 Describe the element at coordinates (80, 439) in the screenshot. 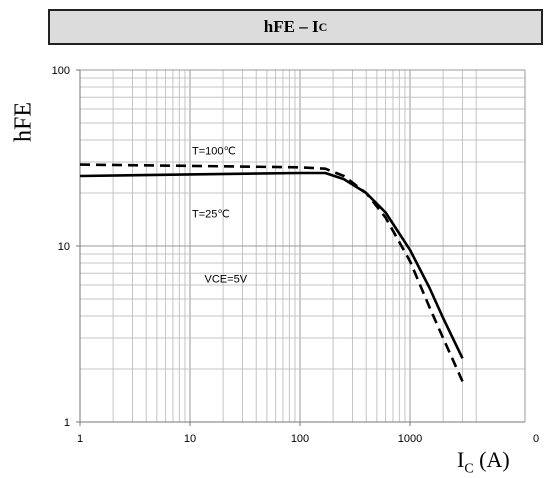

I see `x-tick-label: 1` at that location.